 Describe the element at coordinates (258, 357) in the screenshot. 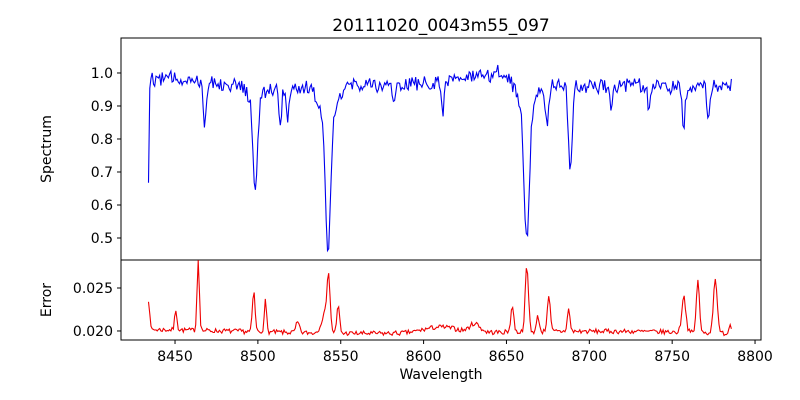

I see `x-tick-label: 8500` at that location.